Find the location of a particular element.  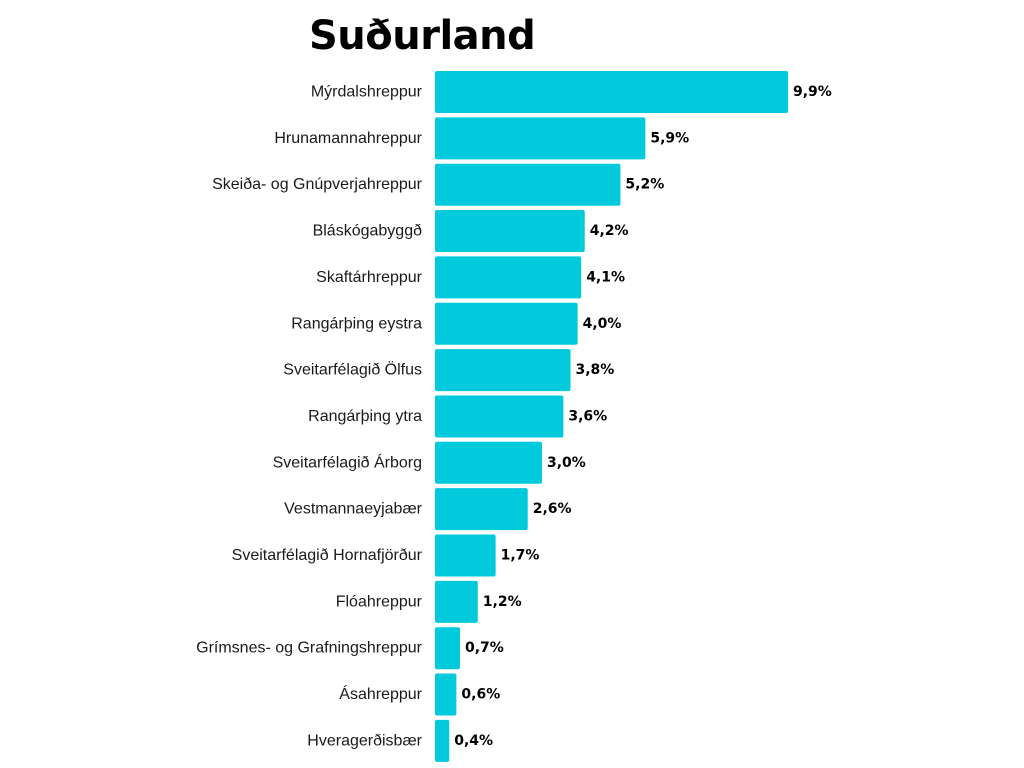

value-label: 1,7% is located at coordinates (520, 556).